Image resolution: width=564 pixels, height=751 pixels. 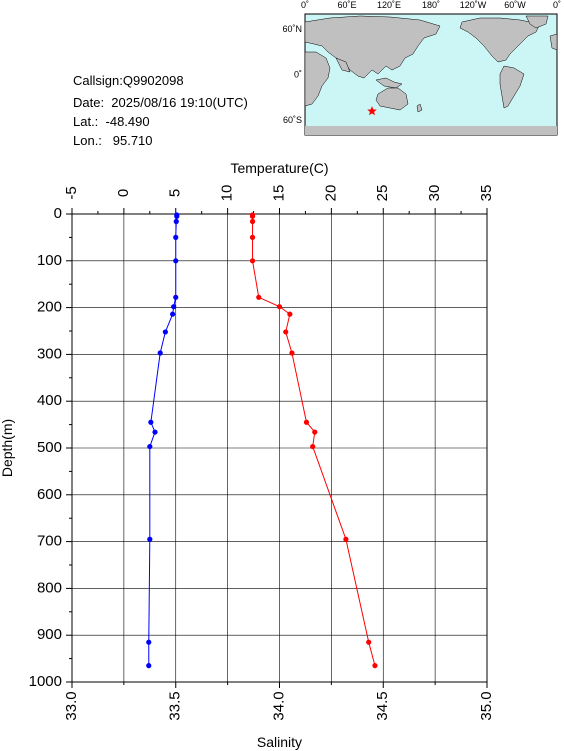 I want to click on temperature-tick-label: 10, so click(x=227, y=193).